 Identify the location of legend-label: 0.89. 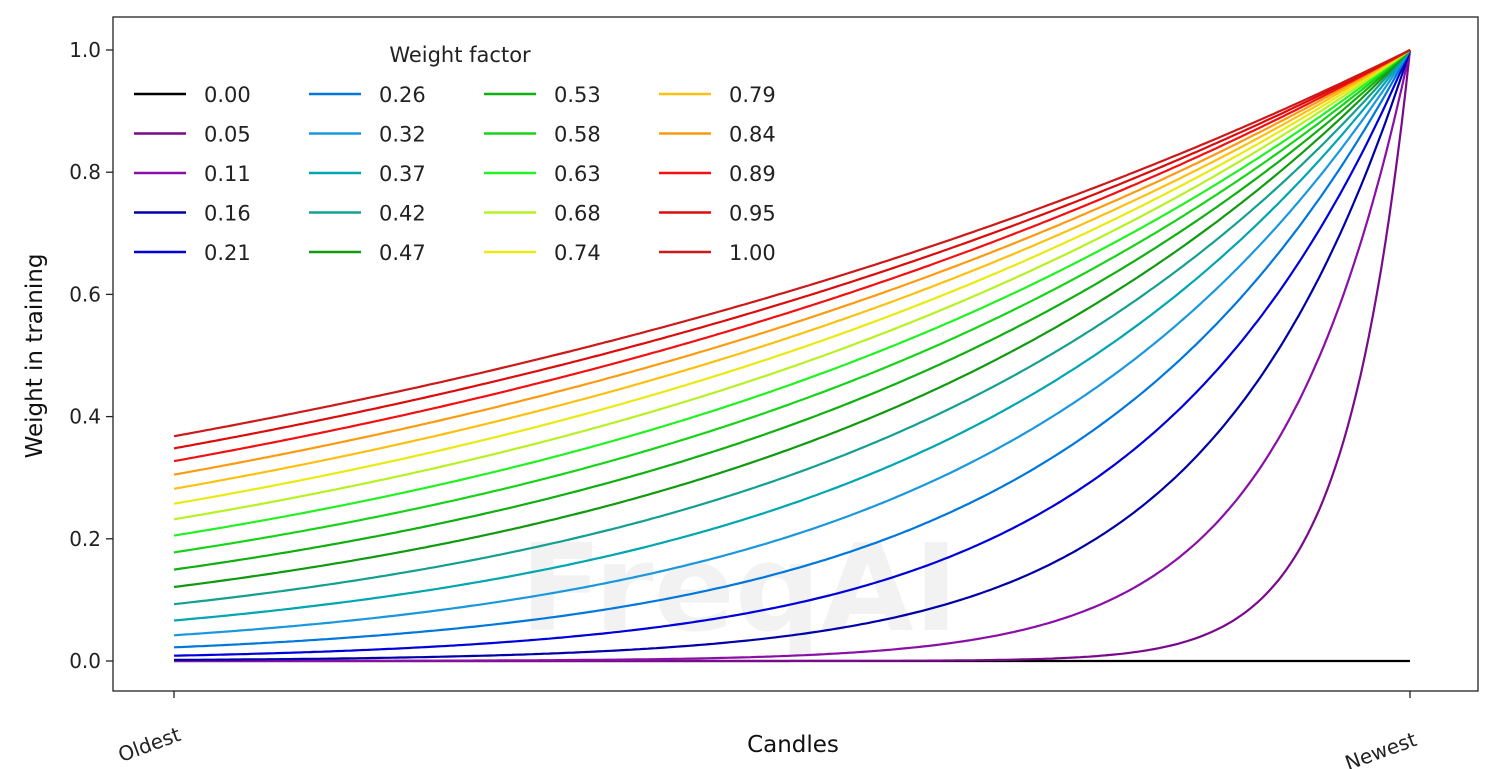
(752, 174).